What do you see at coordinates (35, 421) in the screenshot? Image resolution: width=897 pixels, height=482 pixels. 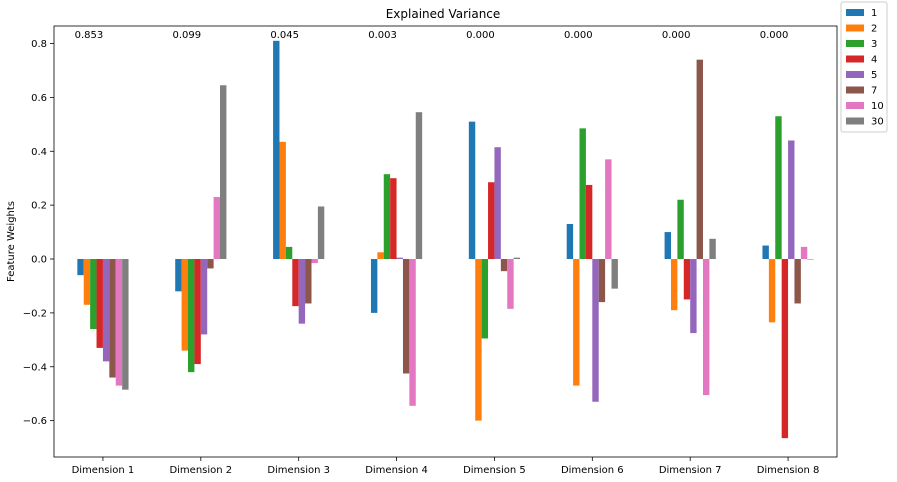 I see `y-tick-label: −0.6` at bounding box center [35, 421].